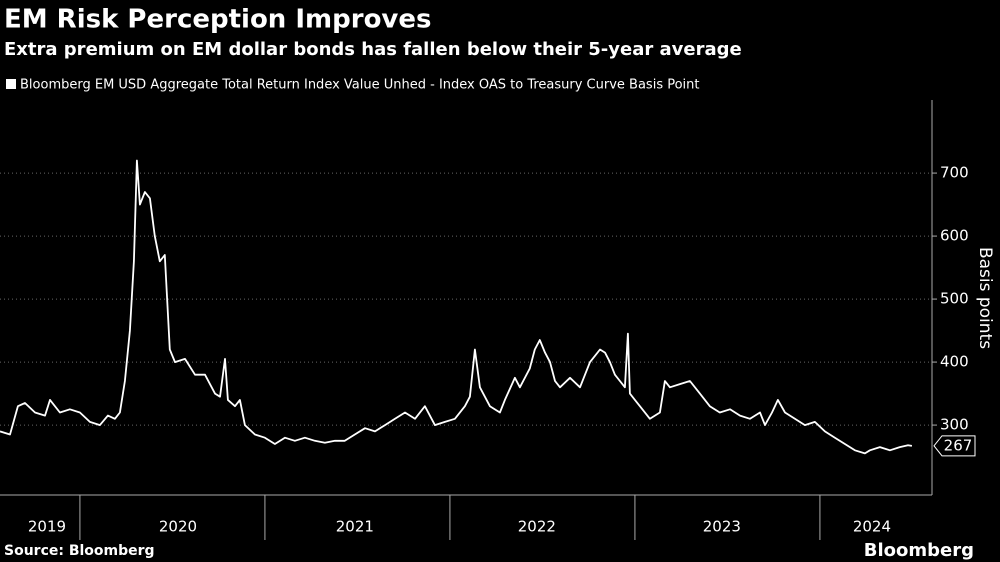 The height and width of the screenshot is (562, 1000). Describe the element at coordinates (47, 527) in the screenshot. I see `x-tick-label: 2019` at that location.